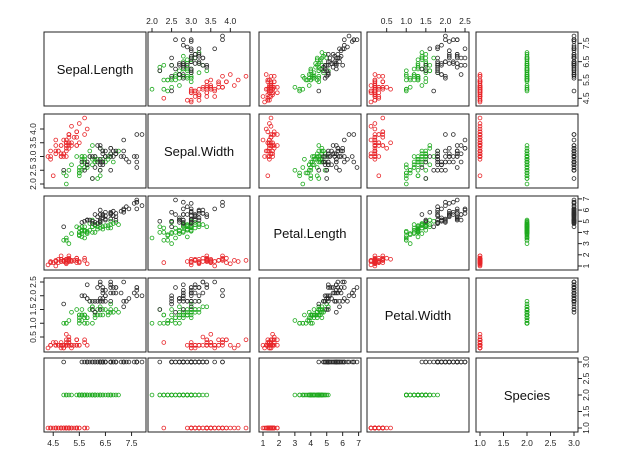  Describe the element at coordinates (33, 296) in the screenshot. I see `y-tick-label: 2.0` at that location.